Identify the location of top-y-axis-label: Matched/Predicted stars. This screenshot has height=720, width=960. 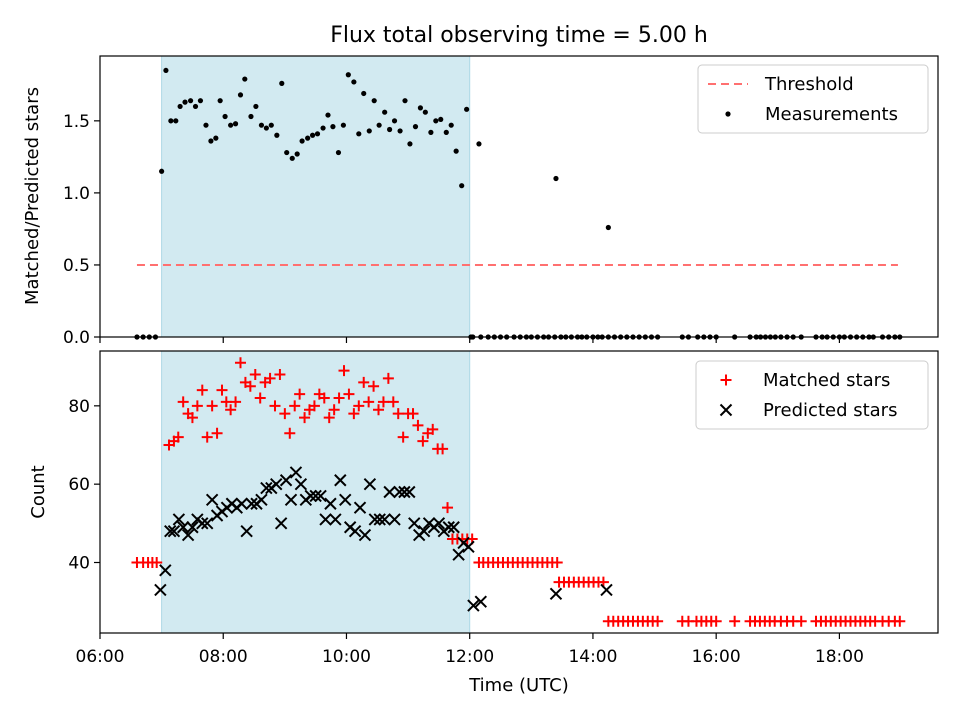
(32, 196).